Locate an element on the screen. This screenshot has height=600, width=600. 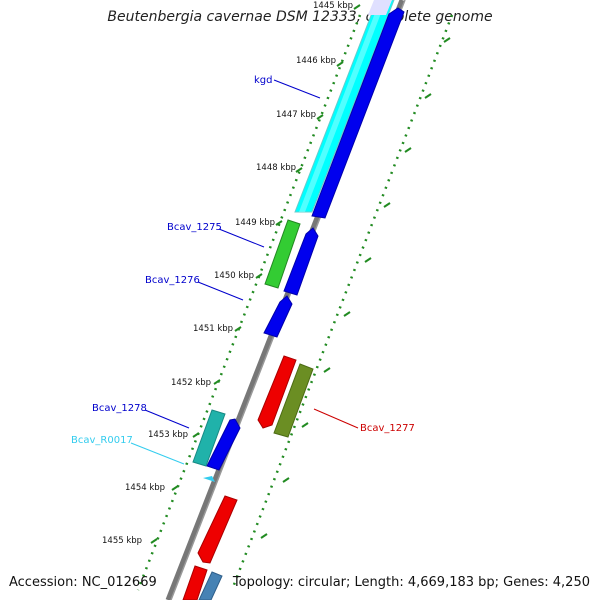
bcav-r0017-leader-line is located at coordinates (157, 453).